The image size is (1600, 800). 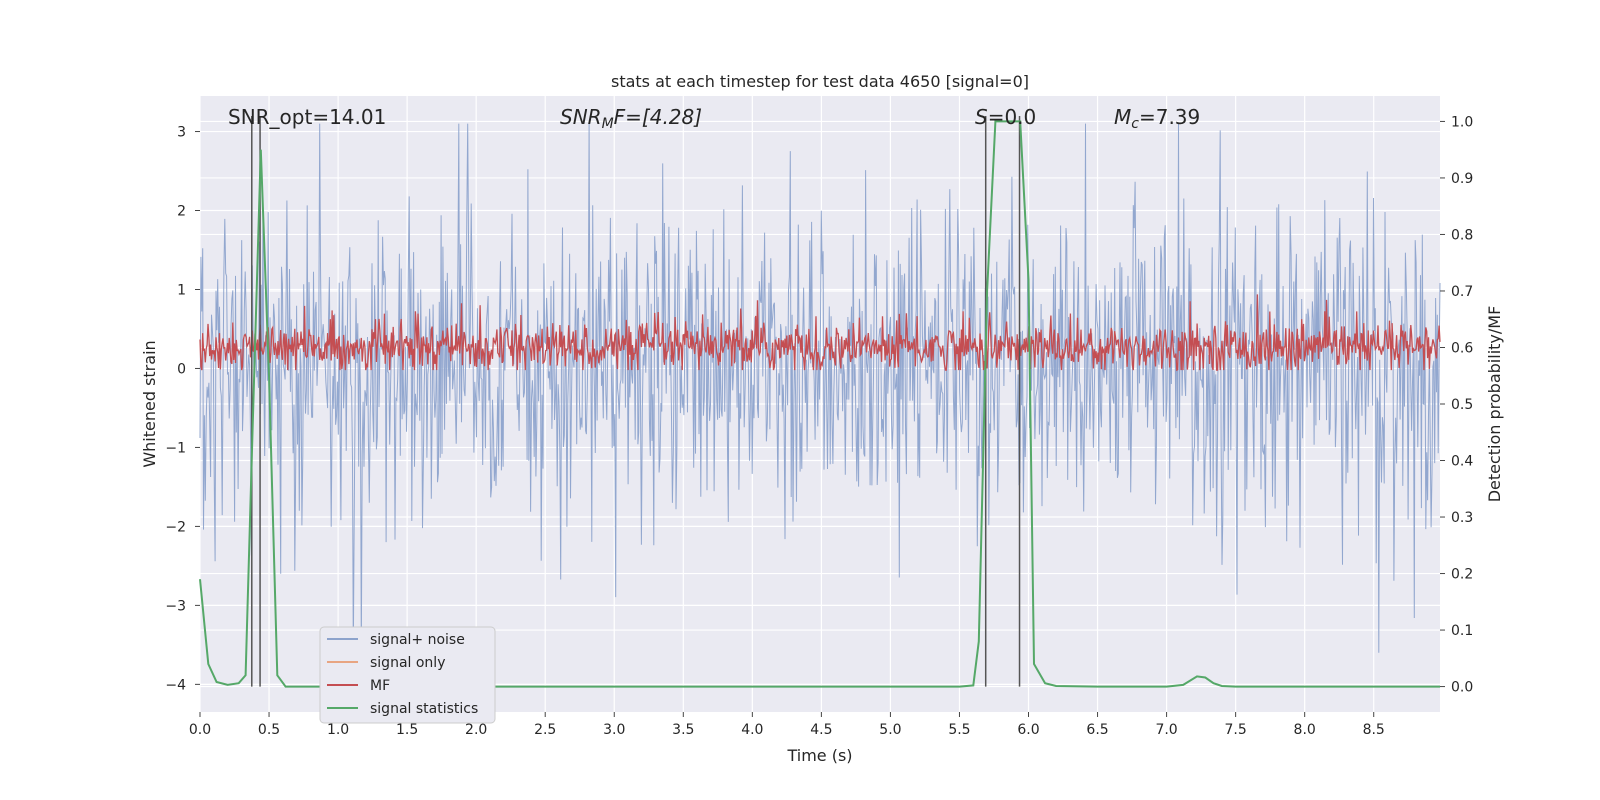 What do you see at coordinates (1236, 730) in the screenshot?
I see `x-tick-label: 7.5` at bounding box center [1236, 730].